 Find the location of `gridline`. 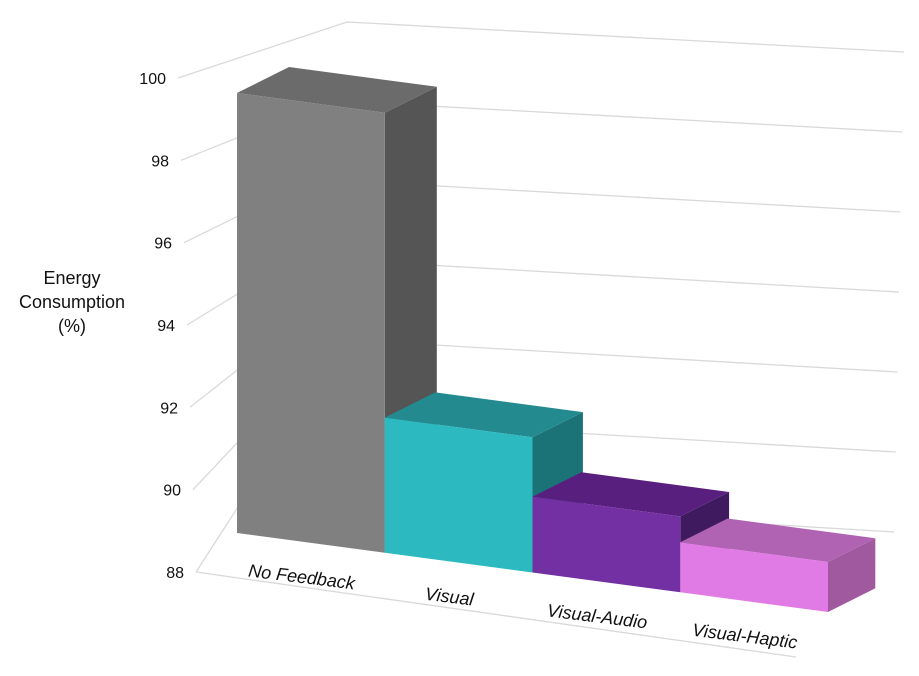

gridline is located at coordinates (541, 50).